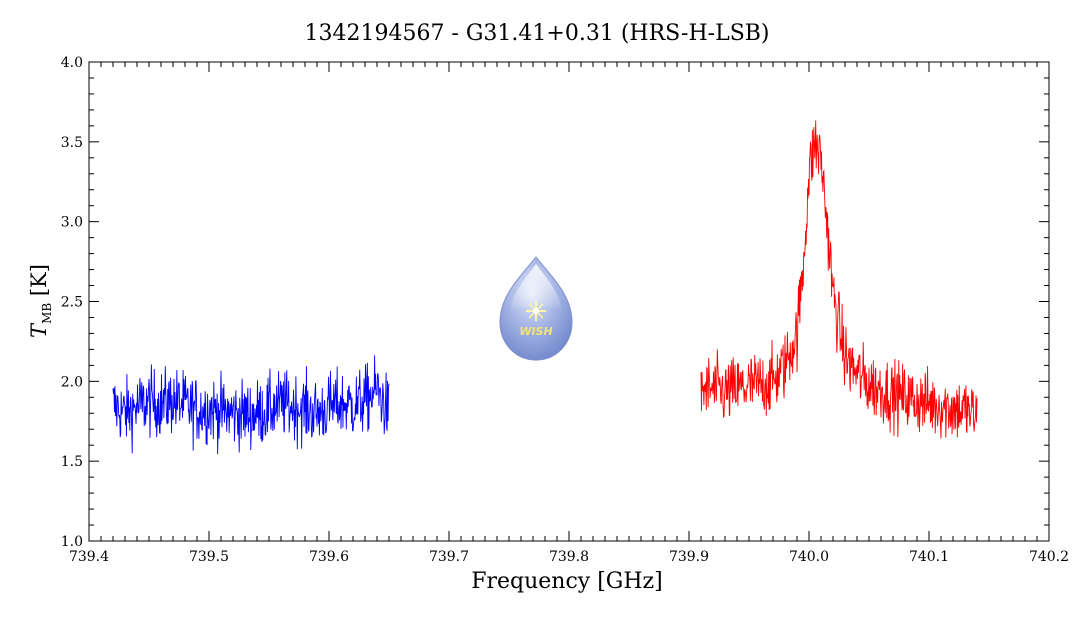 The height and width of the screenshot is (618, 1072). Describe the element at coordinates (567, 581) in the screenshot. I see `x-axis-label: Frequency [GHz]` at that location.